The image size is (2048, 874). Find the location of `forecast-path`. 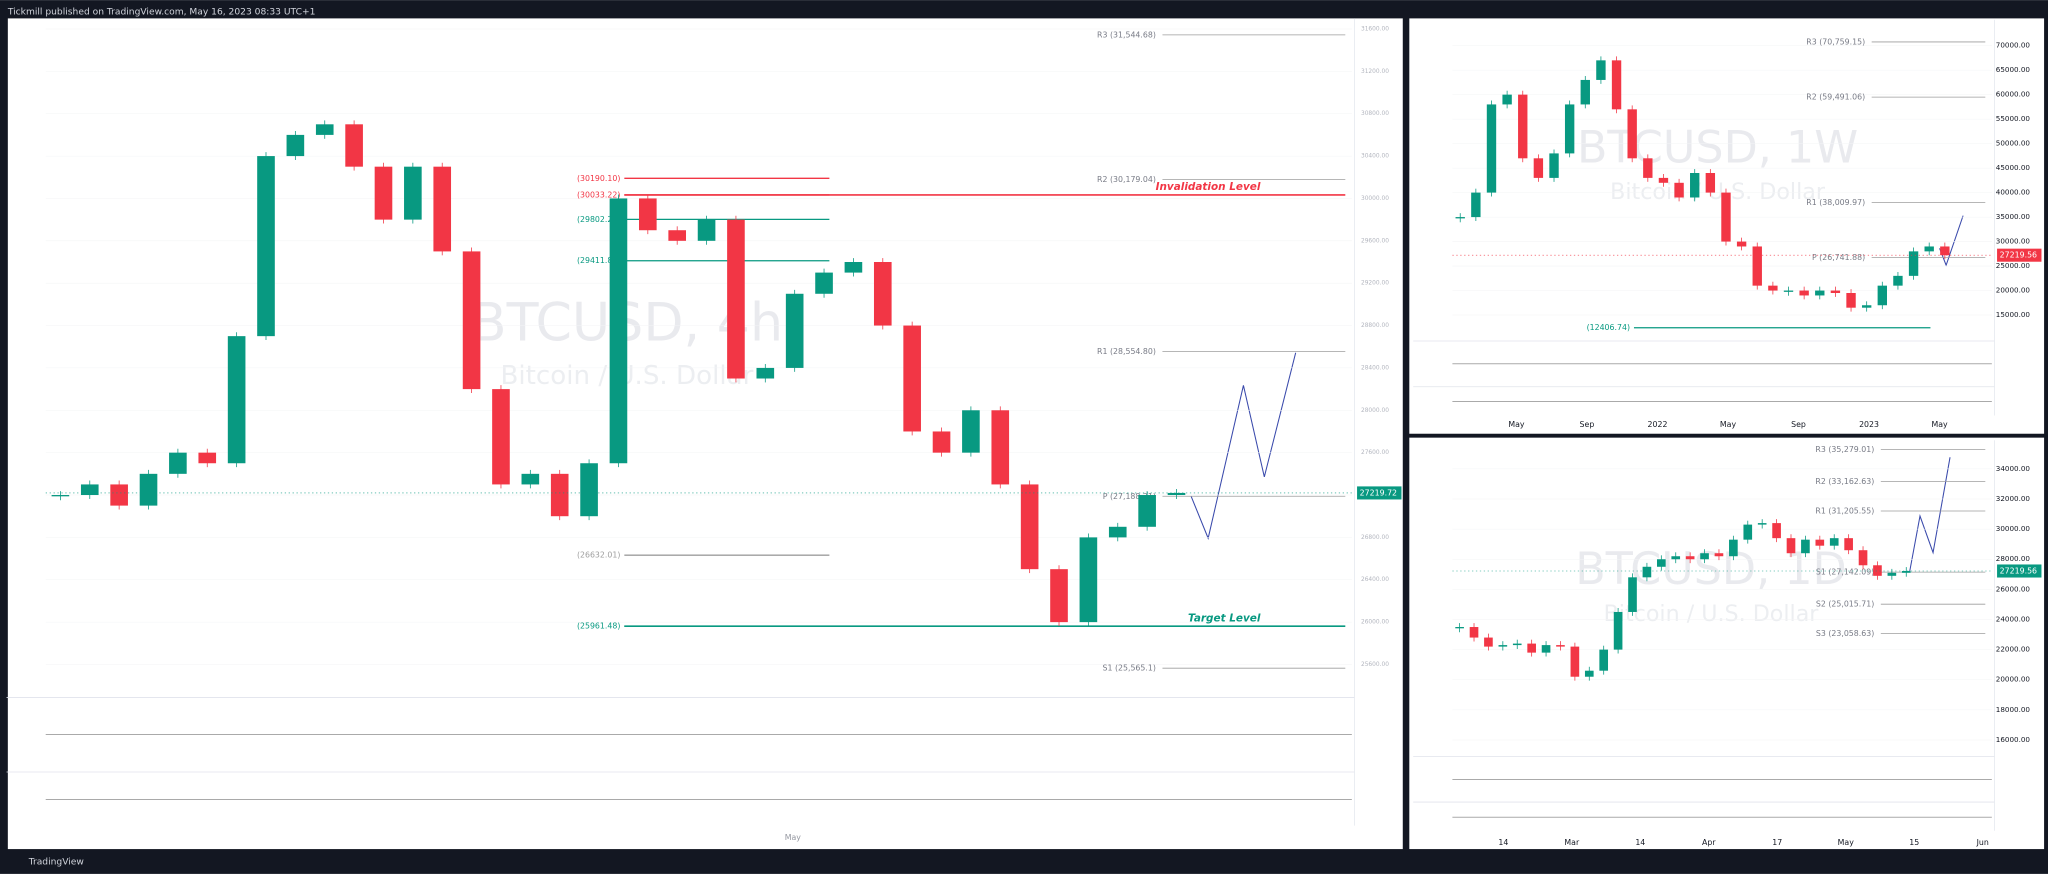

forecast-path is located at coordinates (1930, 515).